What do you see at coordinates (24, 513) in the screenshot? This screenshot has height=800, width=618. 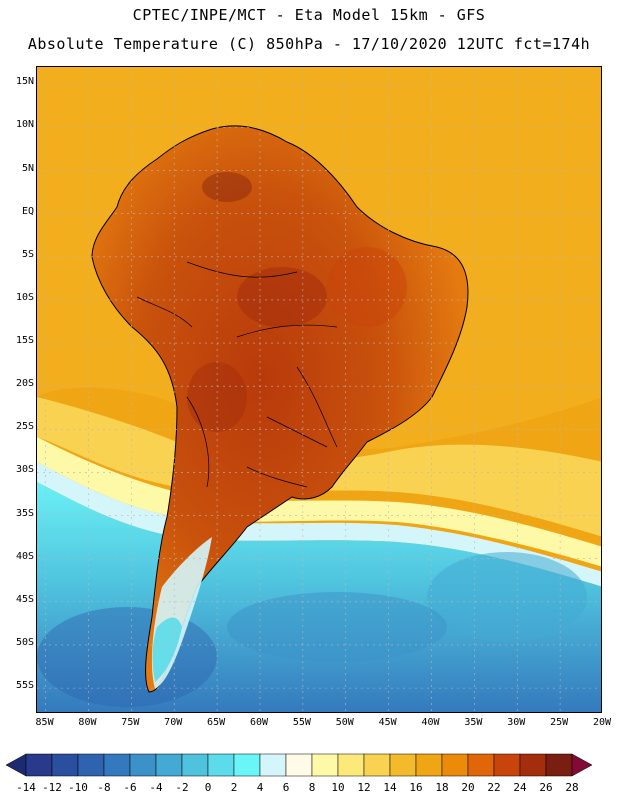 I see `latitude-tick-label: 35S` at bounding box center [24, 513].